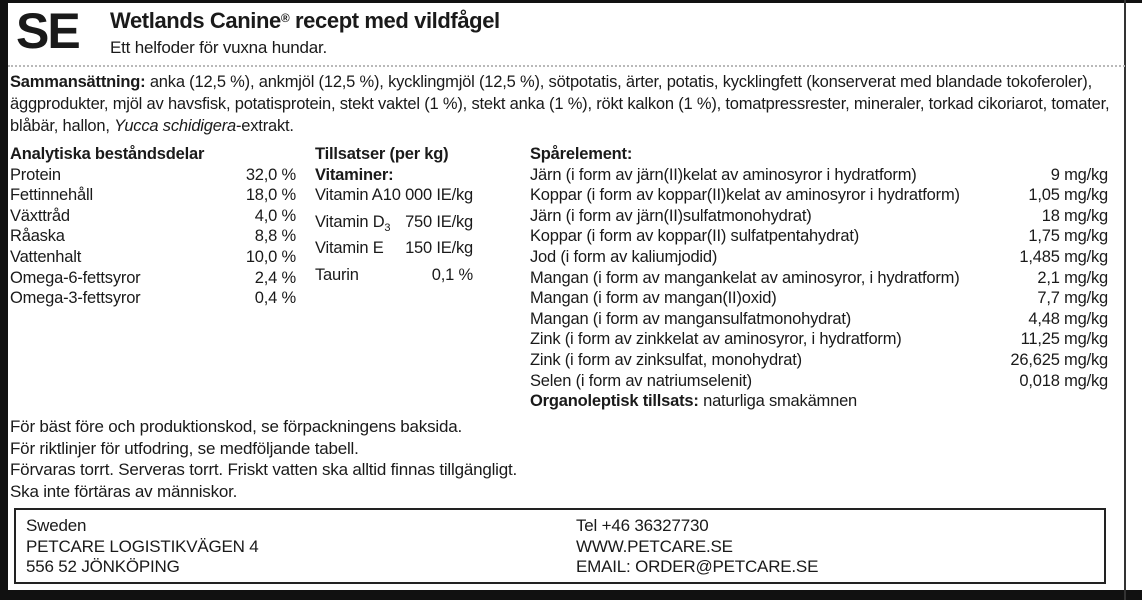 This screenshot has height=600, width=1142. Describe the element at coordinates (387, 227) in the screenshot. I see `vitamin-subscript: 3` at that location.